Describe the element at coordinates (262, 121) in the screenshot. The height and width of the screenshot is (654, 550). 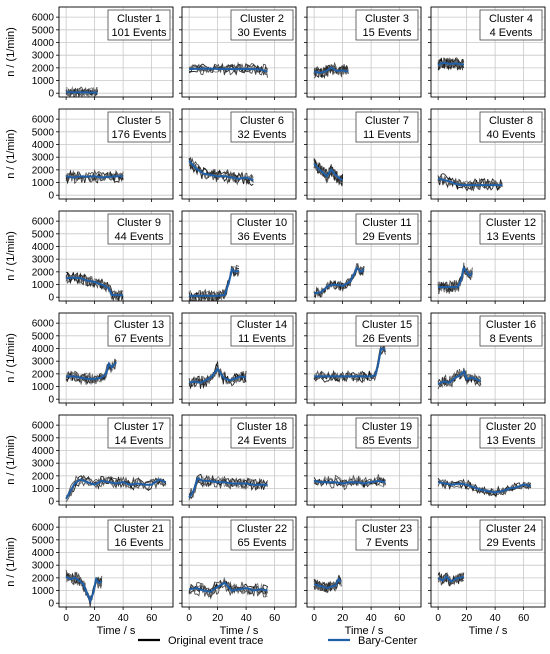
I see `cluster-title: Cluster 6` at that location.